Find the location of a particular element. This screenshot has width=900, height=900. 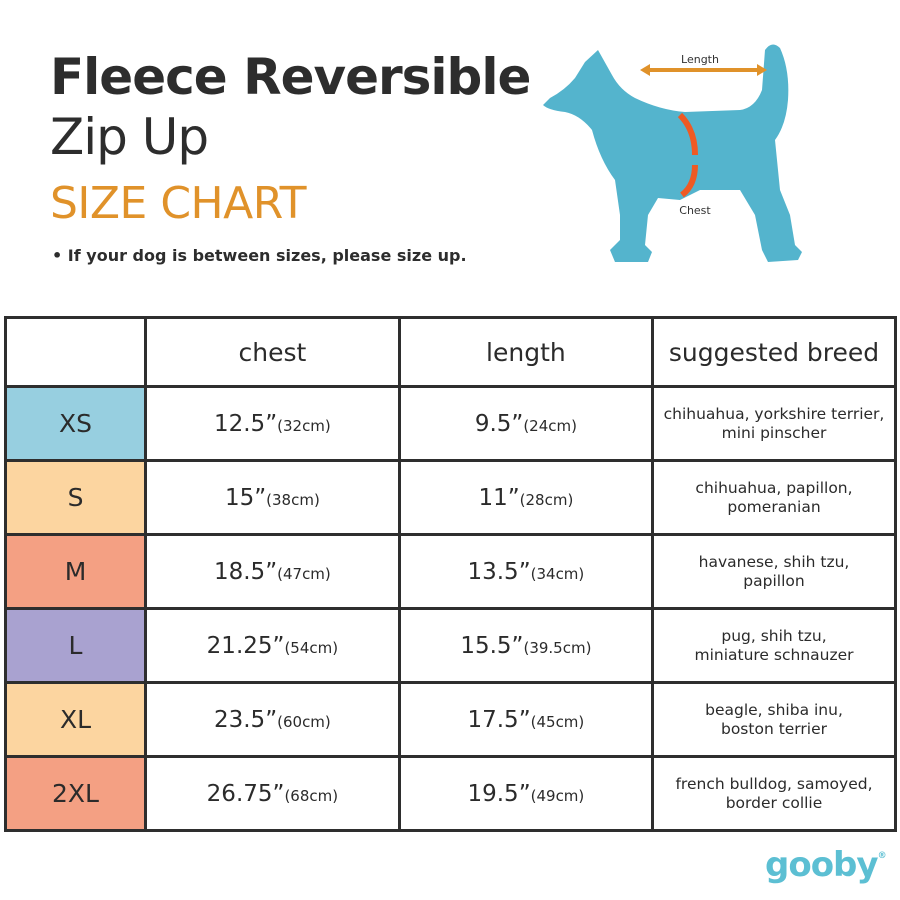

breed-cell: french bulldog, samoyed, border collie is located at coordinates (774, 793).